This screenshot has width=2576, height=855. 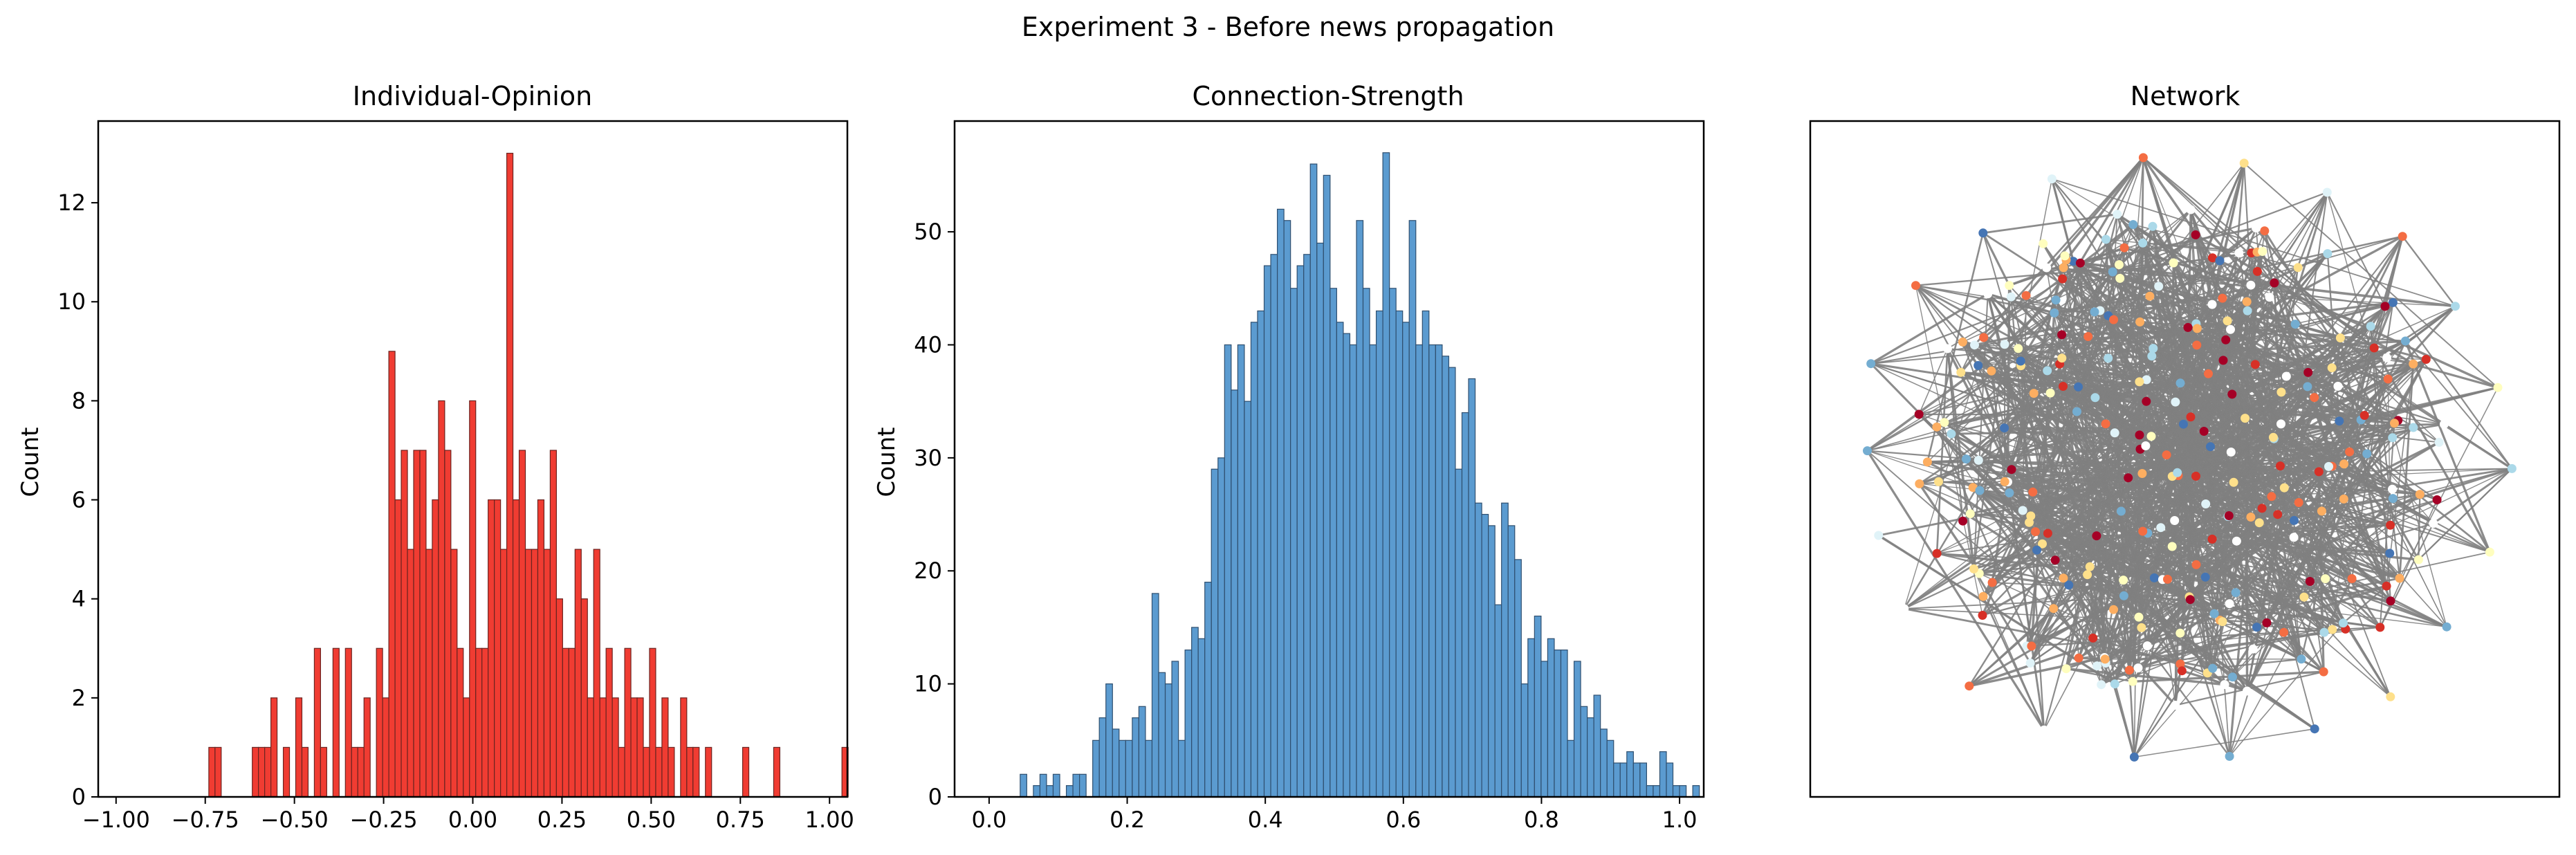 What do you see at coordinates (295, 820) in the screenshot?
I see `x-tick-label: −0.50` at bounding box center [295, 820].